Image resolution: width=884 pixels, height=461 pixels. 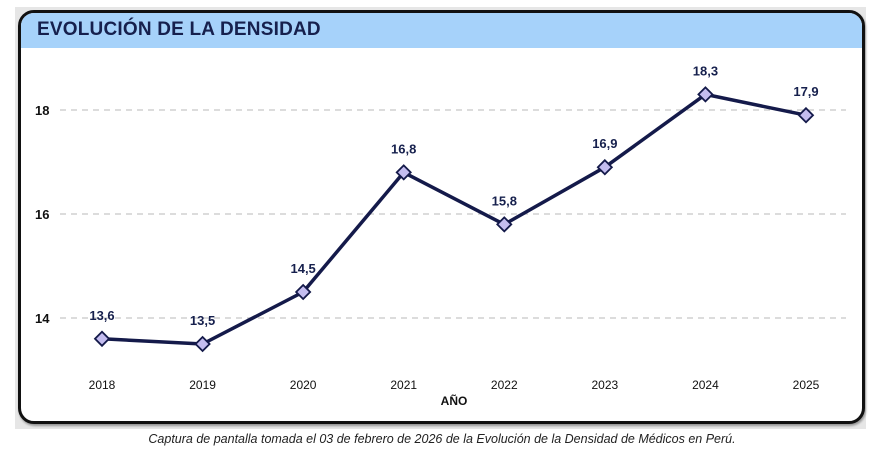 I want to click on data-label: 13,6, so click(x=101, y=315).